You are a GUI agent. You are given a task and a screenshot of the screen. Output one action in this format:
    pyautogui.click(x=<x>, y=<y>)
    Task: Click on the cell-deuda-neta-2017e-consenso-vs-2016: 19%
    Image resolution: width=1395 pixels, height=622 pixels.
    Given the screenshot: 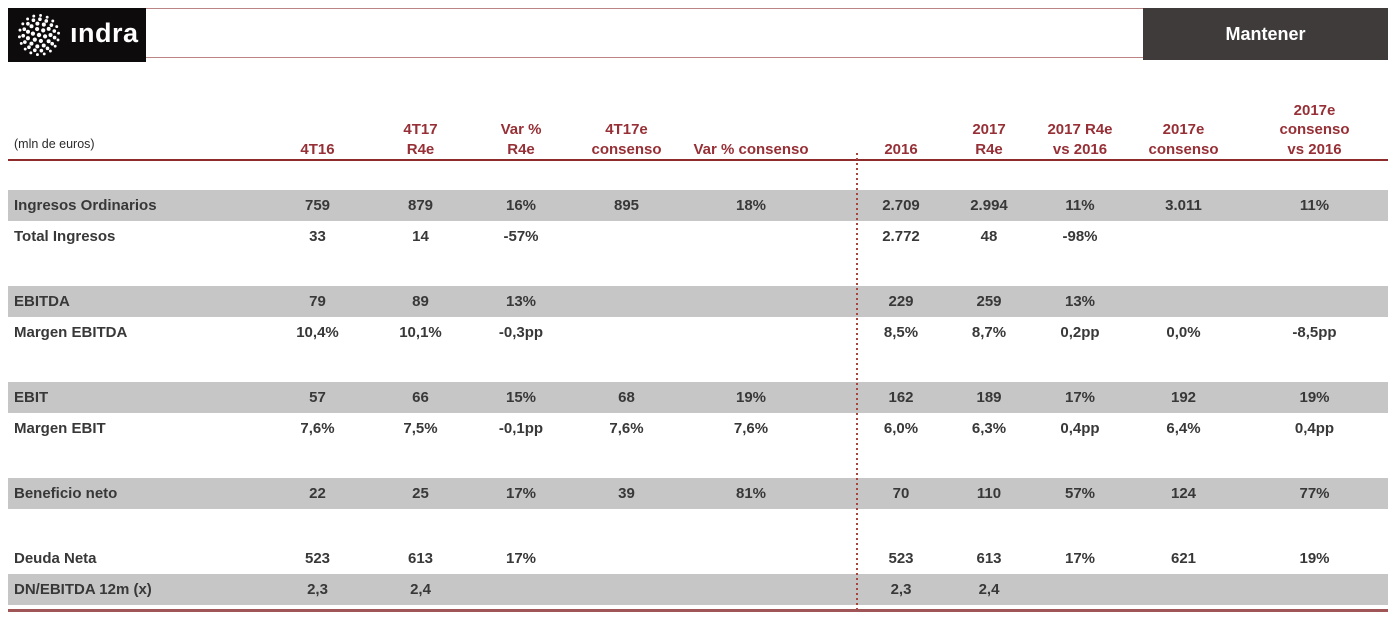 What is the action you would take?
    pyautogui.click(x=1314, y=558)
    